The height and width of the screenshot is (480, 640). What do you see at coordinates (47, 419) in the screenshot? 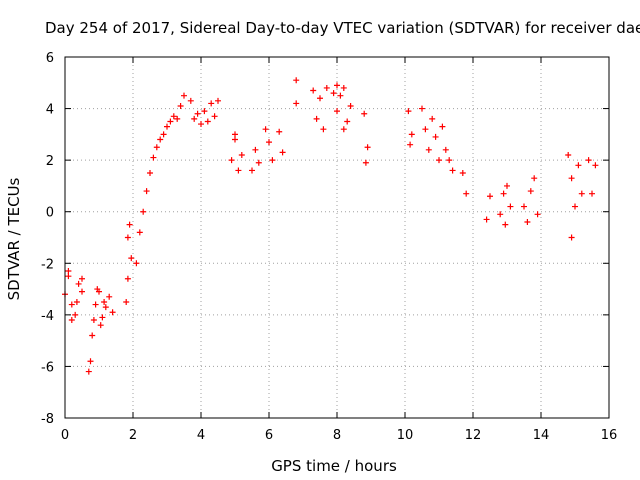
I see `y-tick-label: -8` at bounding box center [47, 419].